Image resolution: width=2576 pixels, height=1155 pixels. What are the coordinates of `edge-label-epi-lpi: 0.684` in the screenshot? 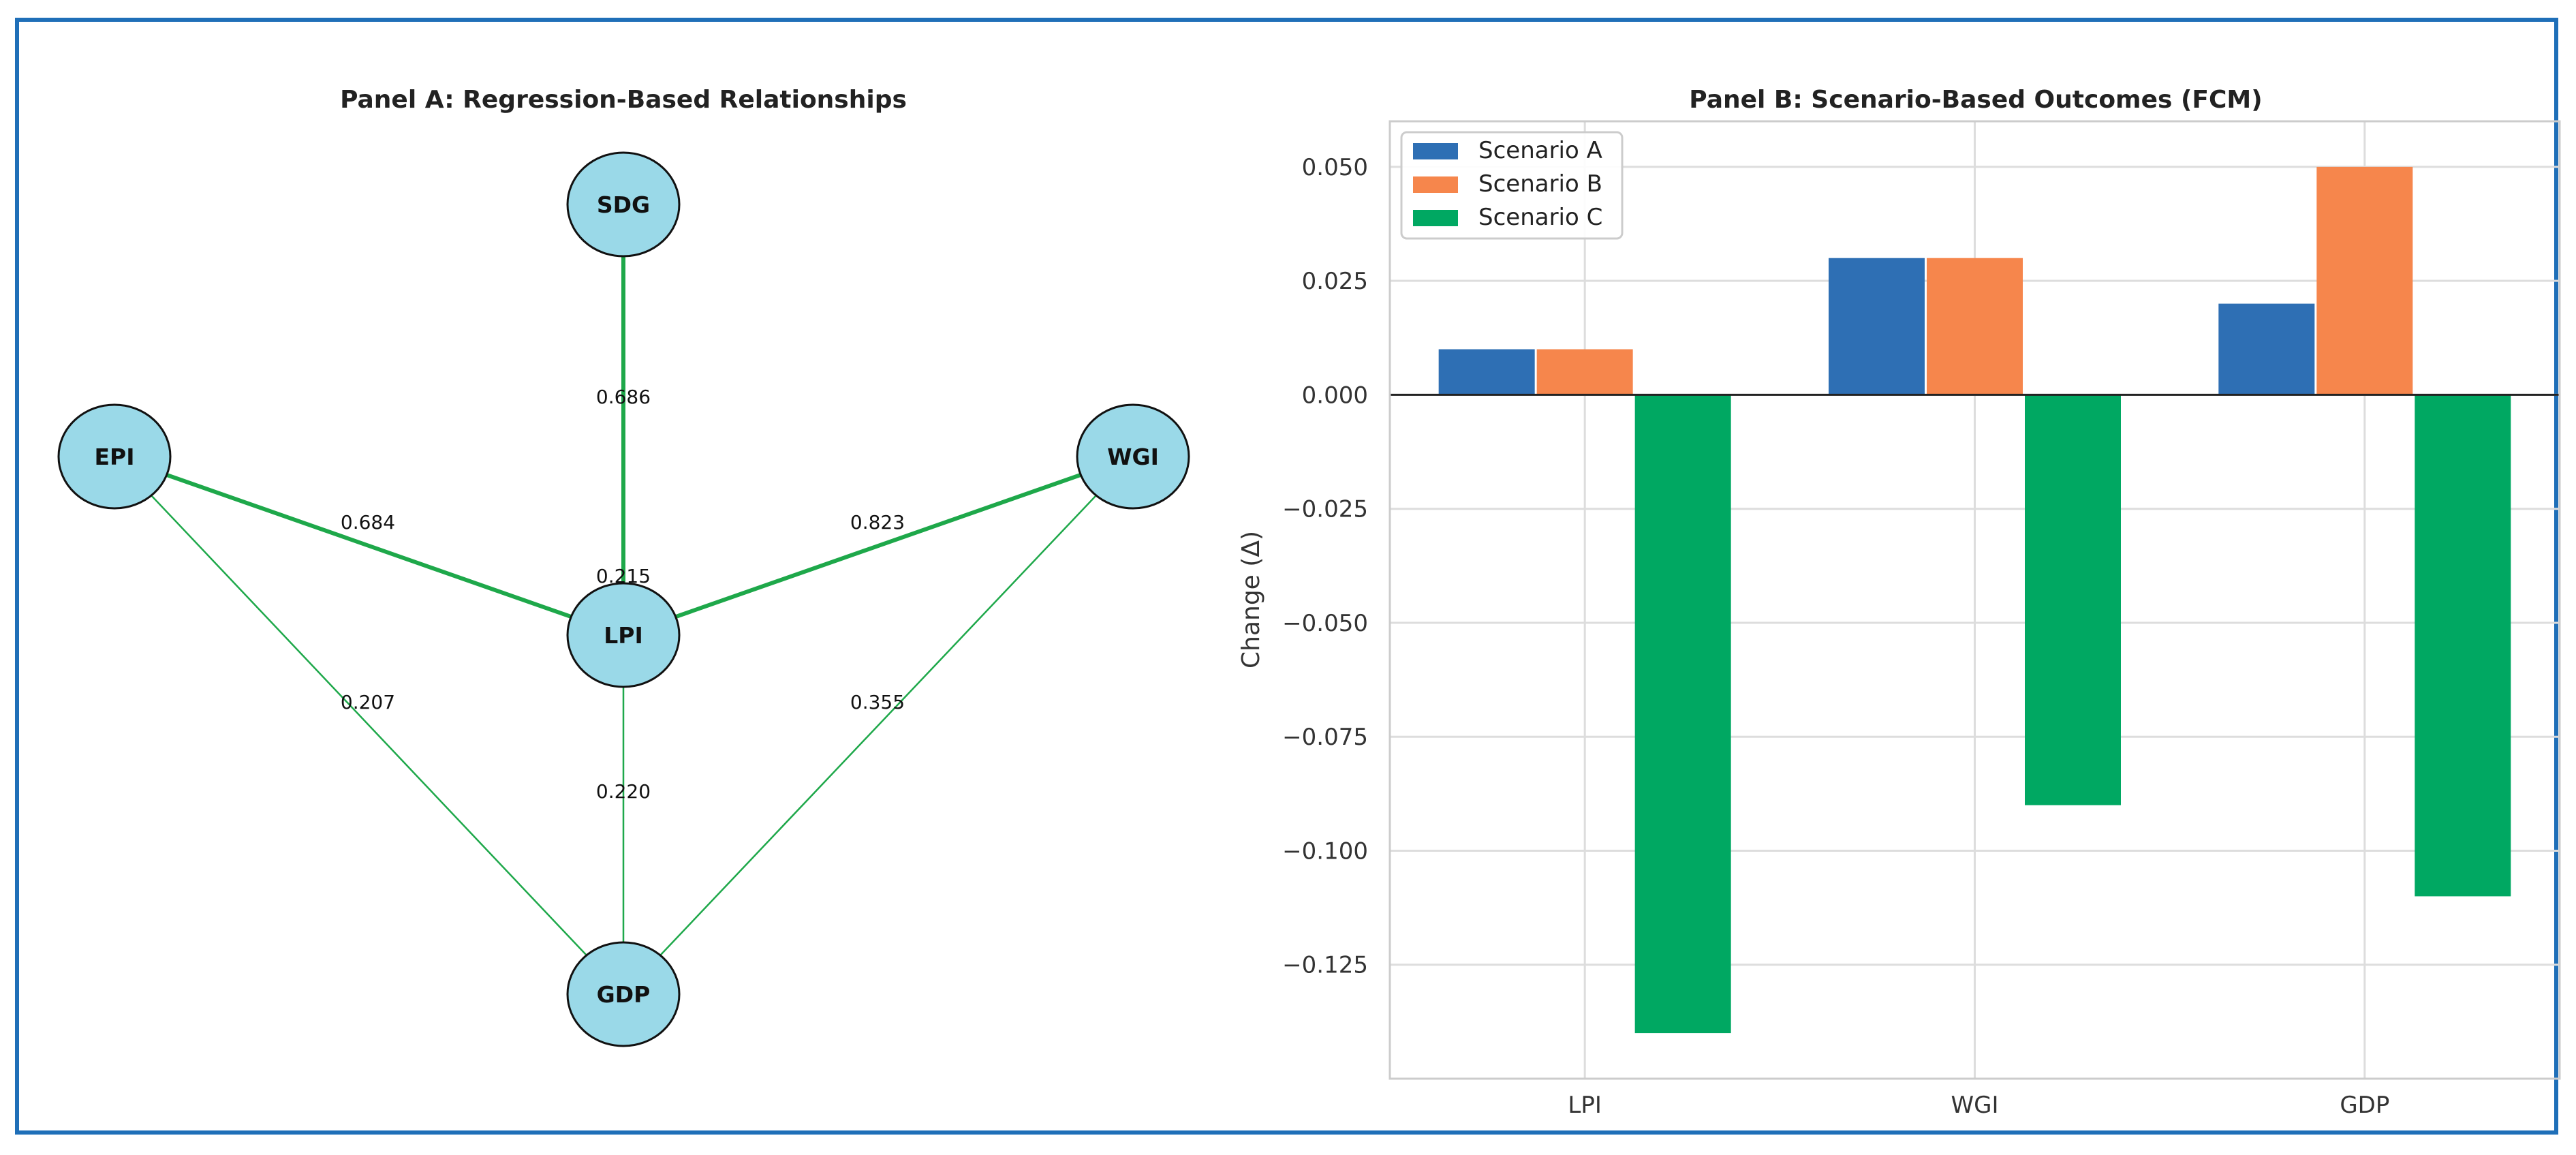 It's located at (368, 522).